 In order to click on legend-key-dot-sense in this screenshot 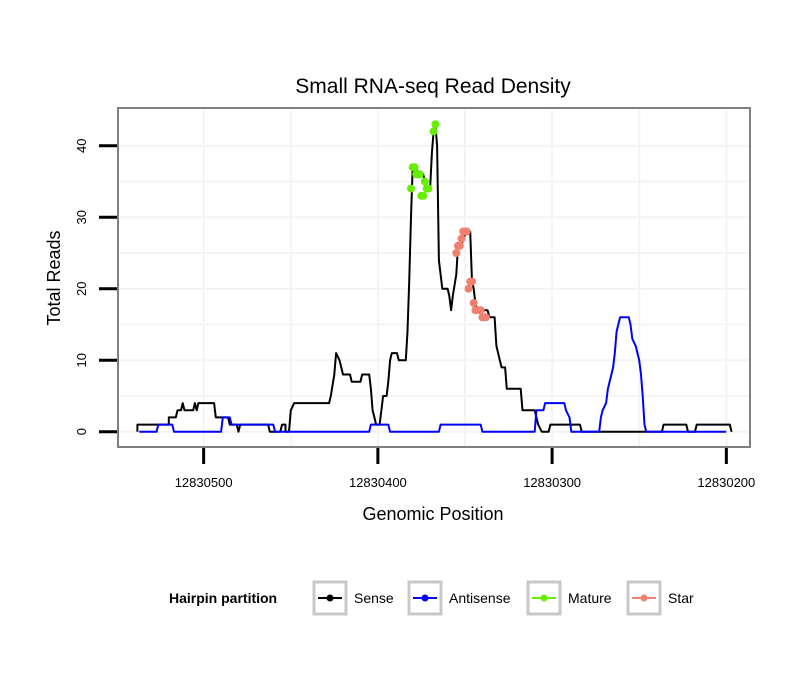, I will do `click(330, 598)`.